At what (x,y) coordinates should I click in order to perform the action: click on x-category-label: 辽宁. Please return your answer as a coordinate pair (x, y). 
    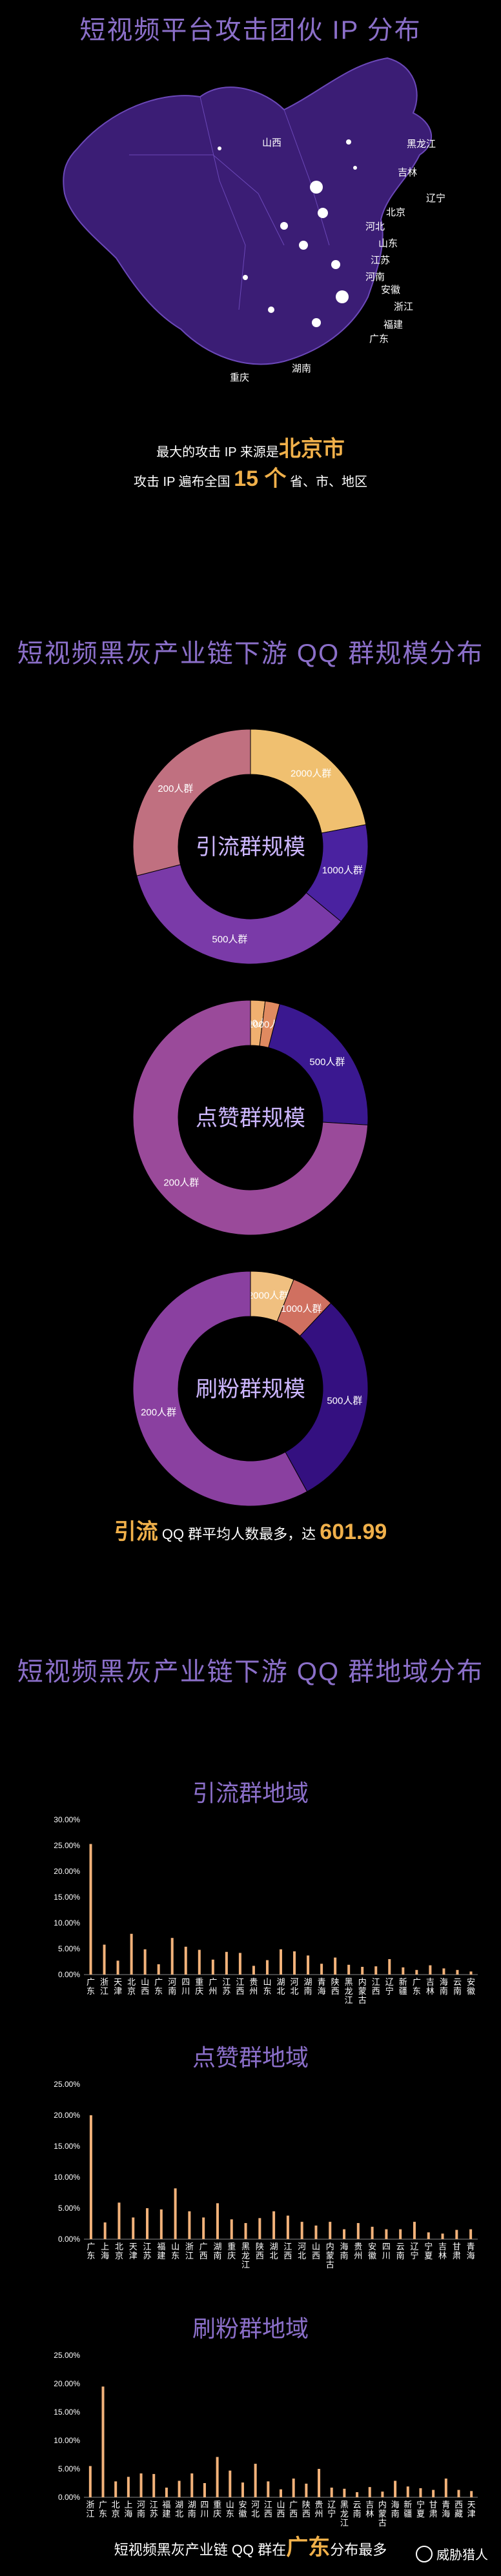
    Looking at the image, I should click on (390, 1987).